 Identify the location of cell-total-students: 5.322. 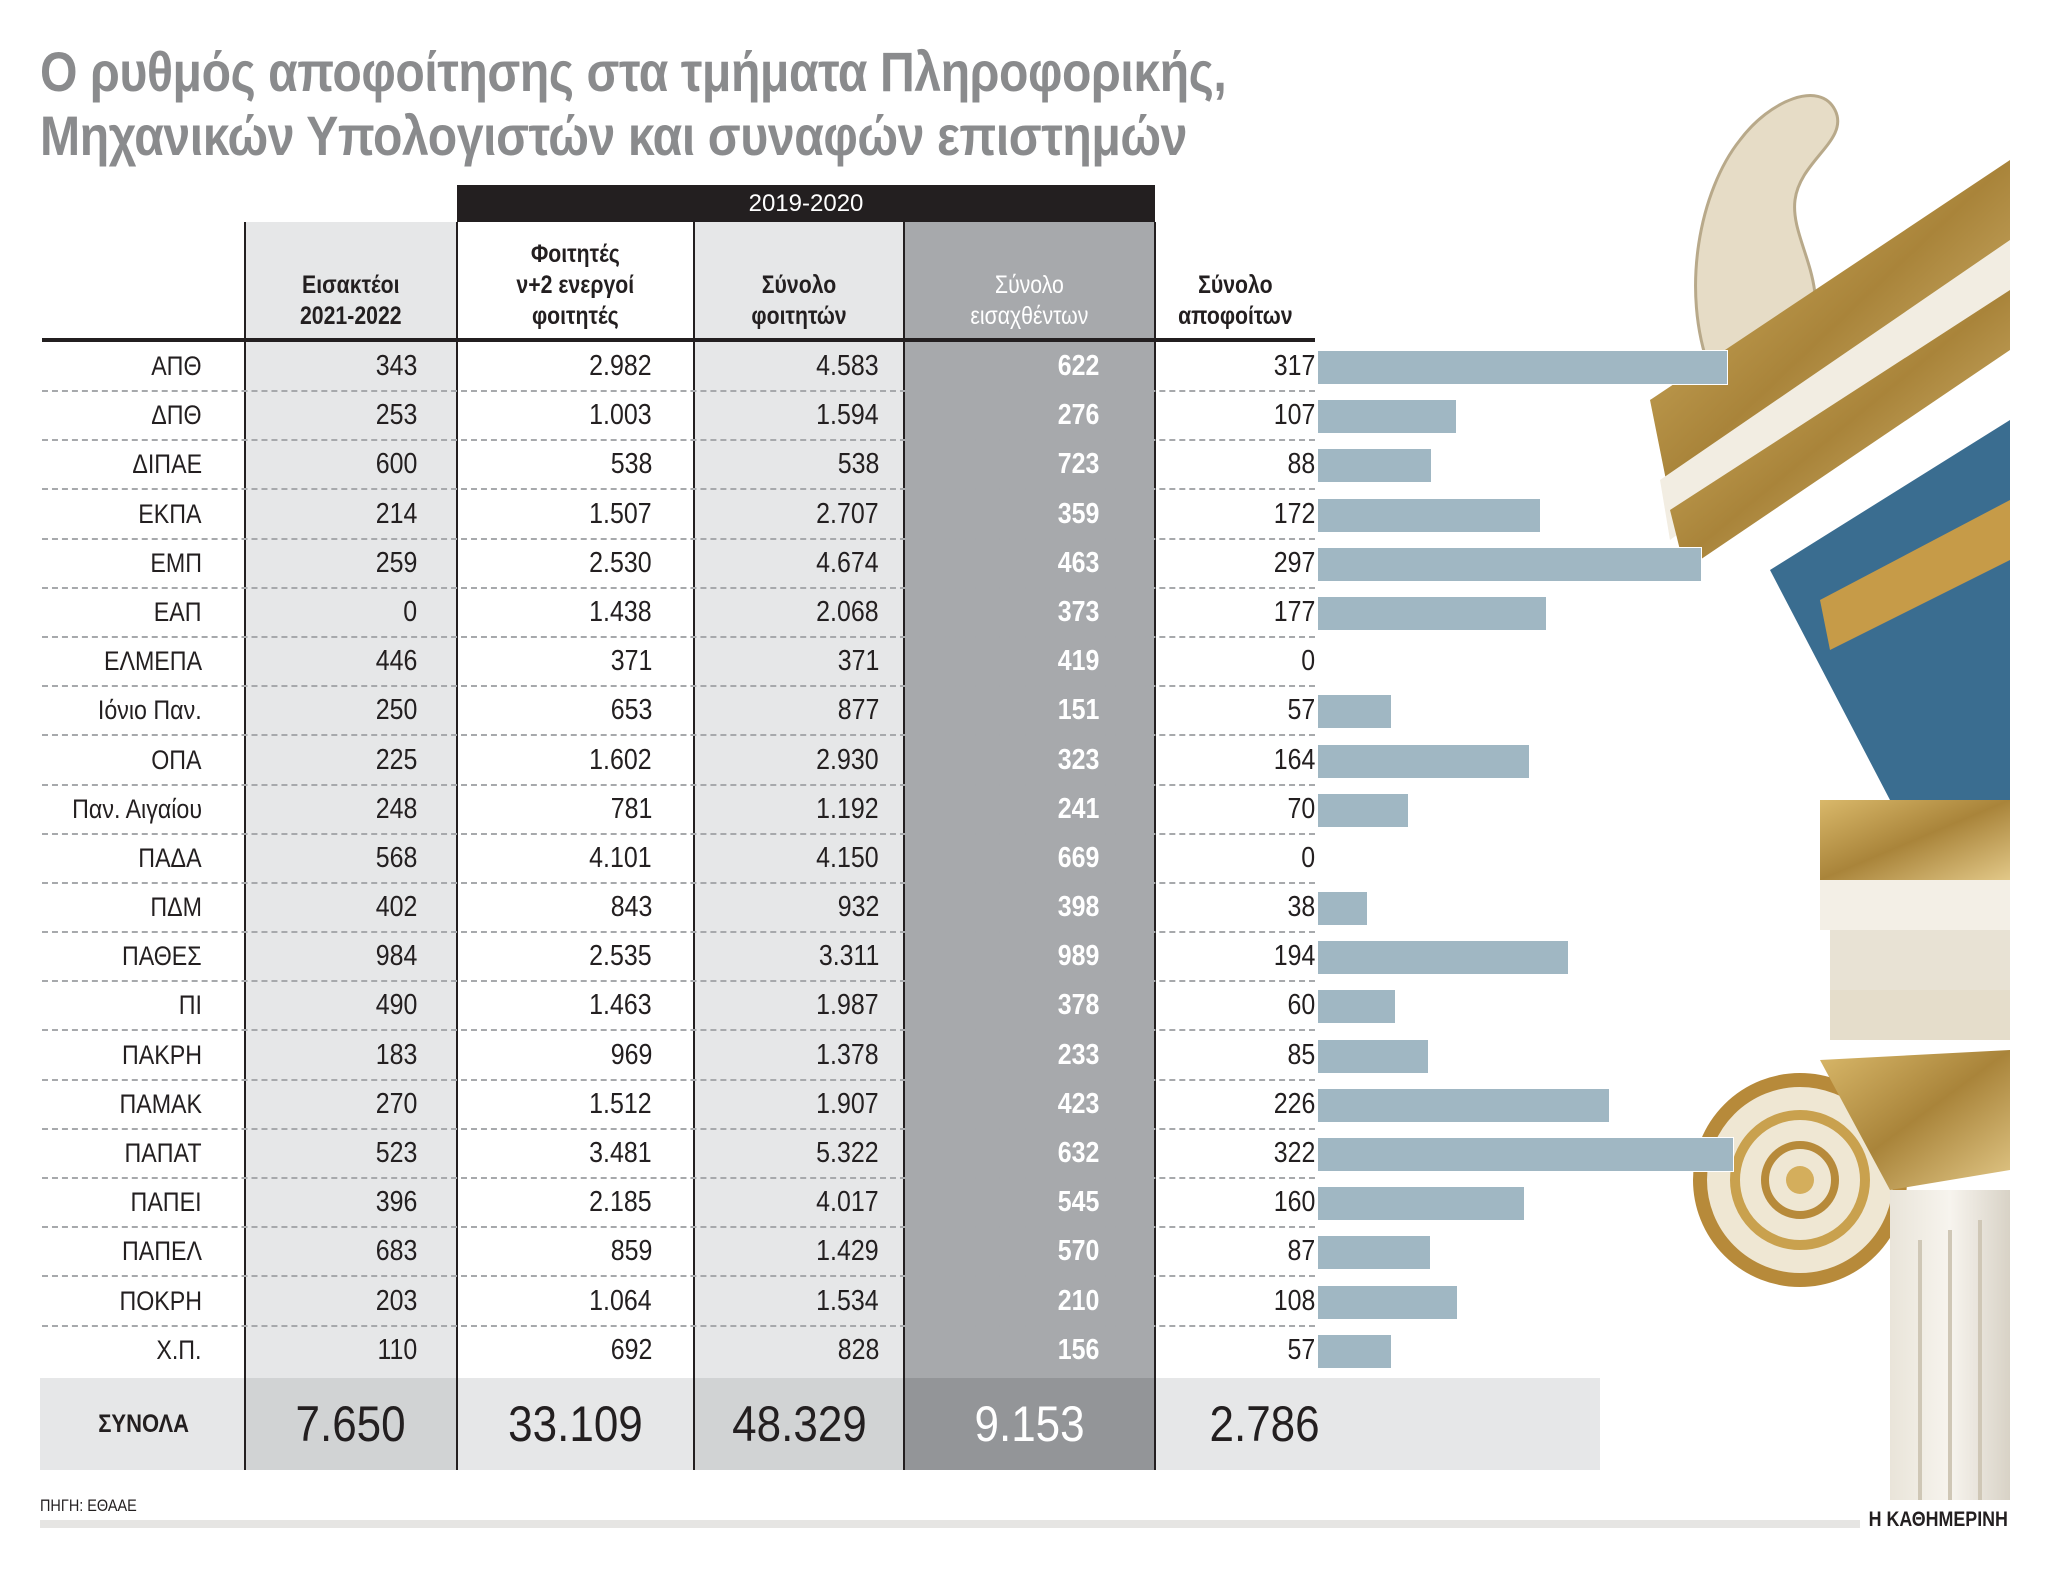
(847, 1153).